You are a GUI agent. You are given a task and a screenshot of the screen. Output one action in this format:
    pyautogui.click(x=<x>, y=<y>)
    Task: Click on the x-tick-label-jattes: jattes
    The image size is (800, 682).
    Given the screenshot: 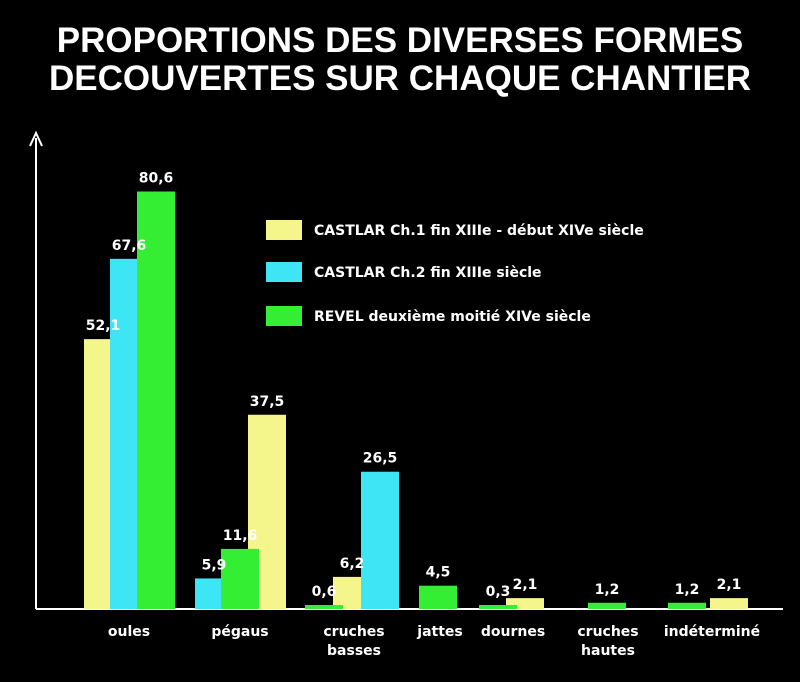 What is the action you would take?
    pyautogui.click(x=439, y=632)
    